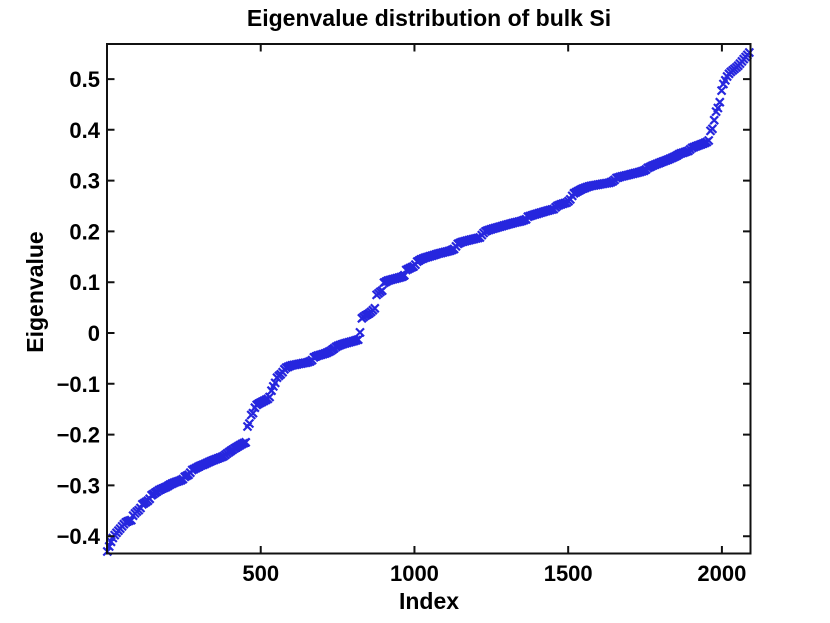  What do you see at coordinates (78, 435) in the screenshot?
I see `y-tick-label: −0.2` at bounding box center [78, 435].